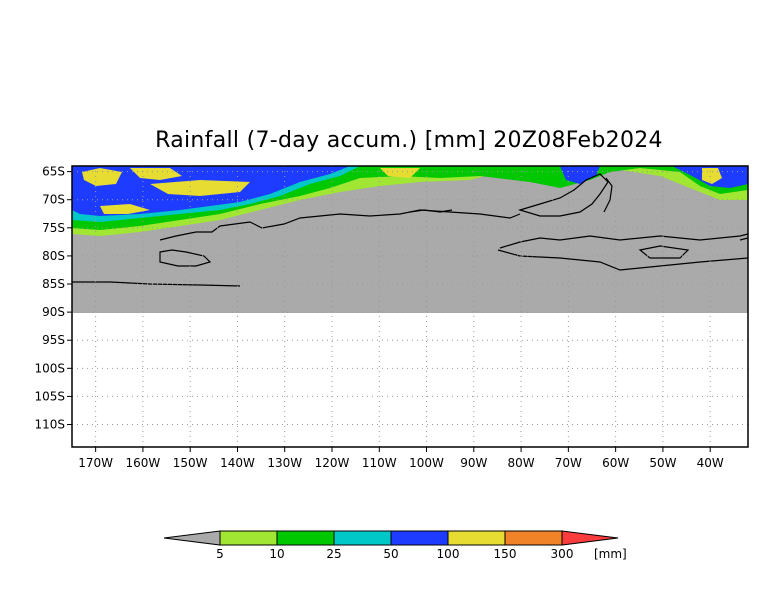  I want to click on rain-patch-100-150-a, so click(102, 177).